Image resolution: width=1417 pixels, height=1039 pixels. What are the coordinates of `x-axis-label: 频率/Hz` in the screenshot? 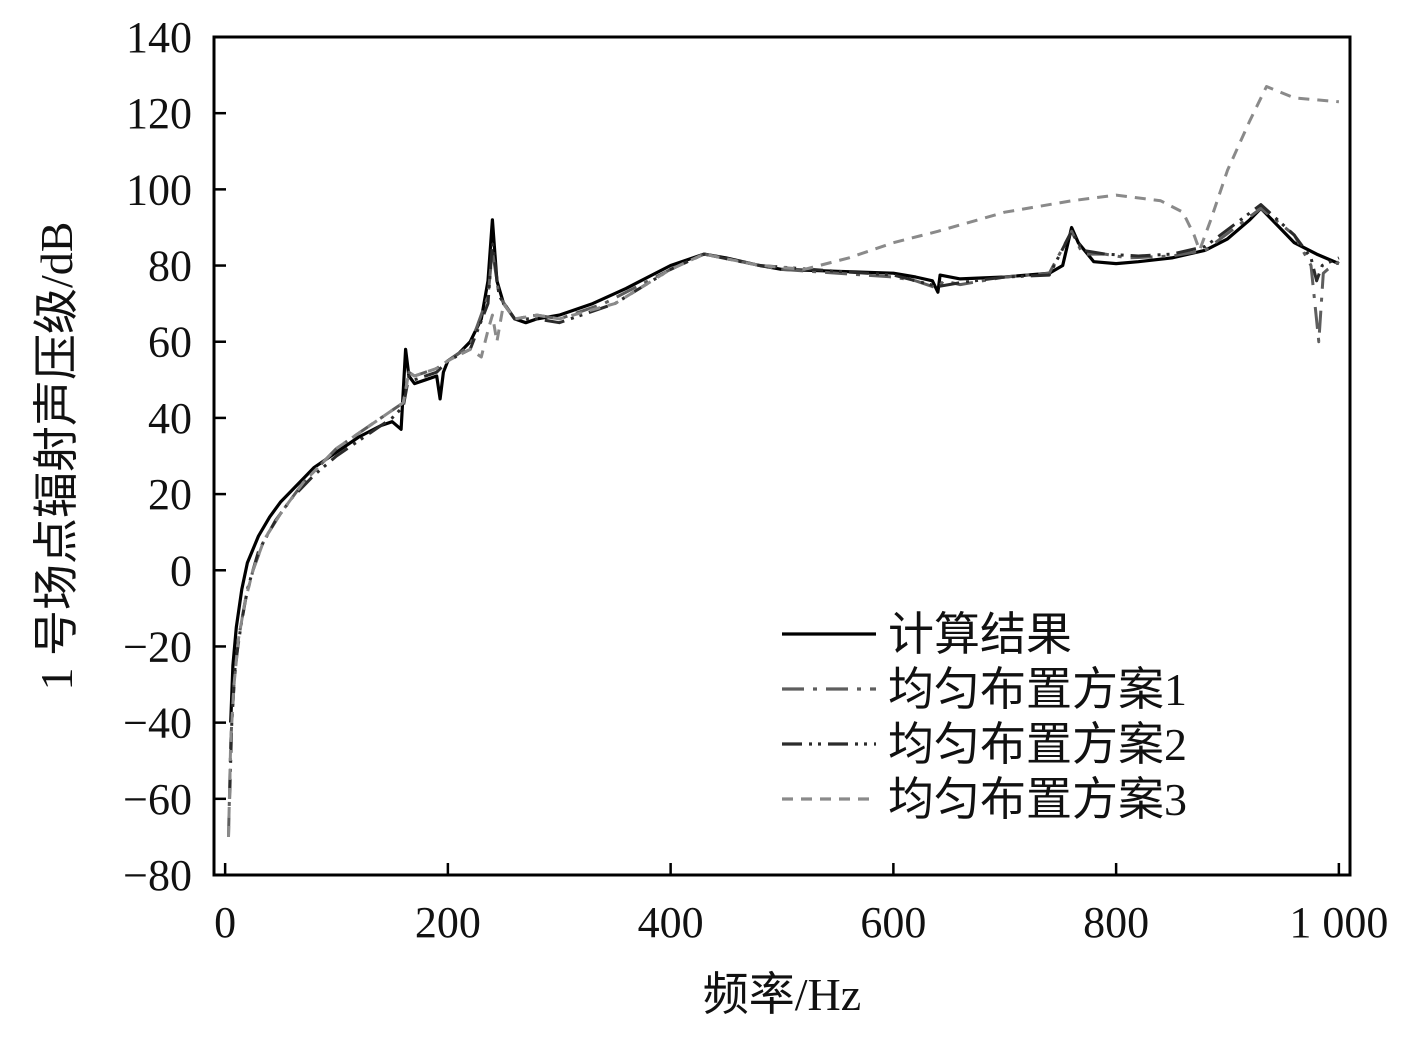 It's located at (782, 994).